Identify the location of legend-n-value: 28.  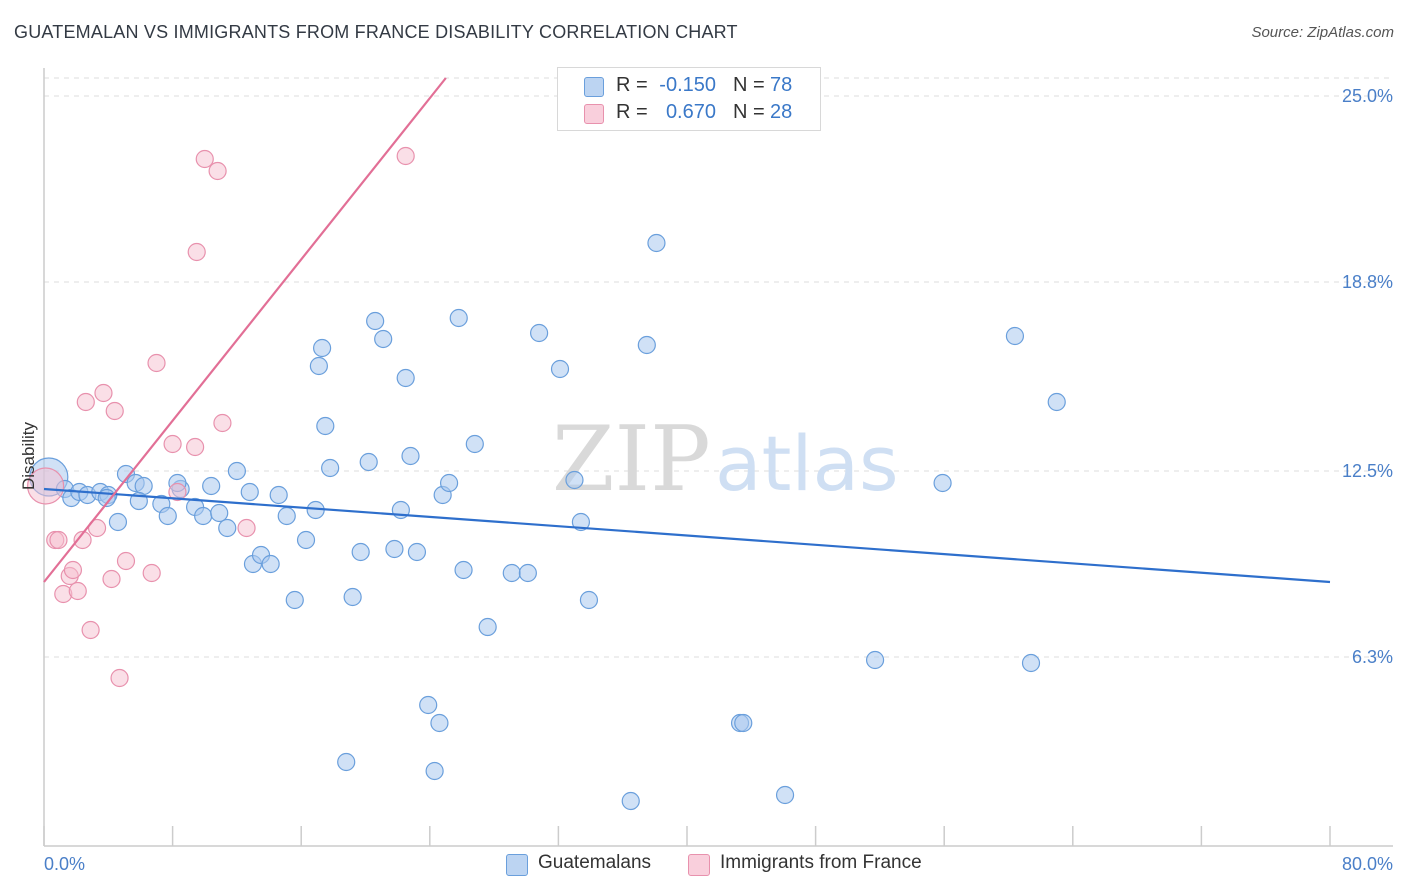
(781, 112).